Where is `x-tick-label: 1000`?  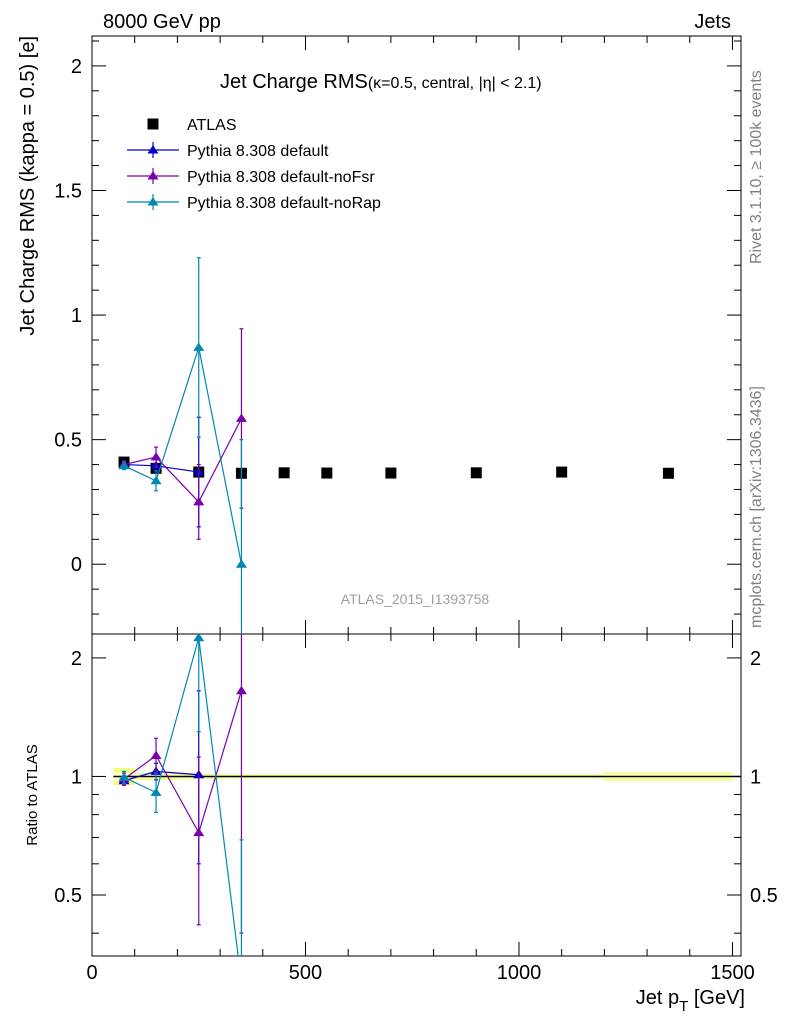 x-tick-label: 1000 is located at coordinates (519, 973).